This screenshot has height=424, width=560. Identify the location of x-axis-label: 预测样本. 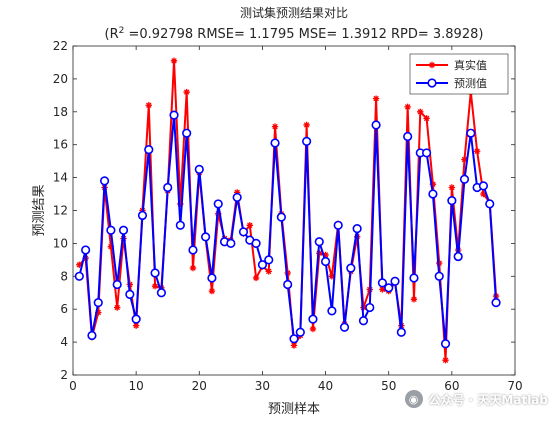
(294, 409).